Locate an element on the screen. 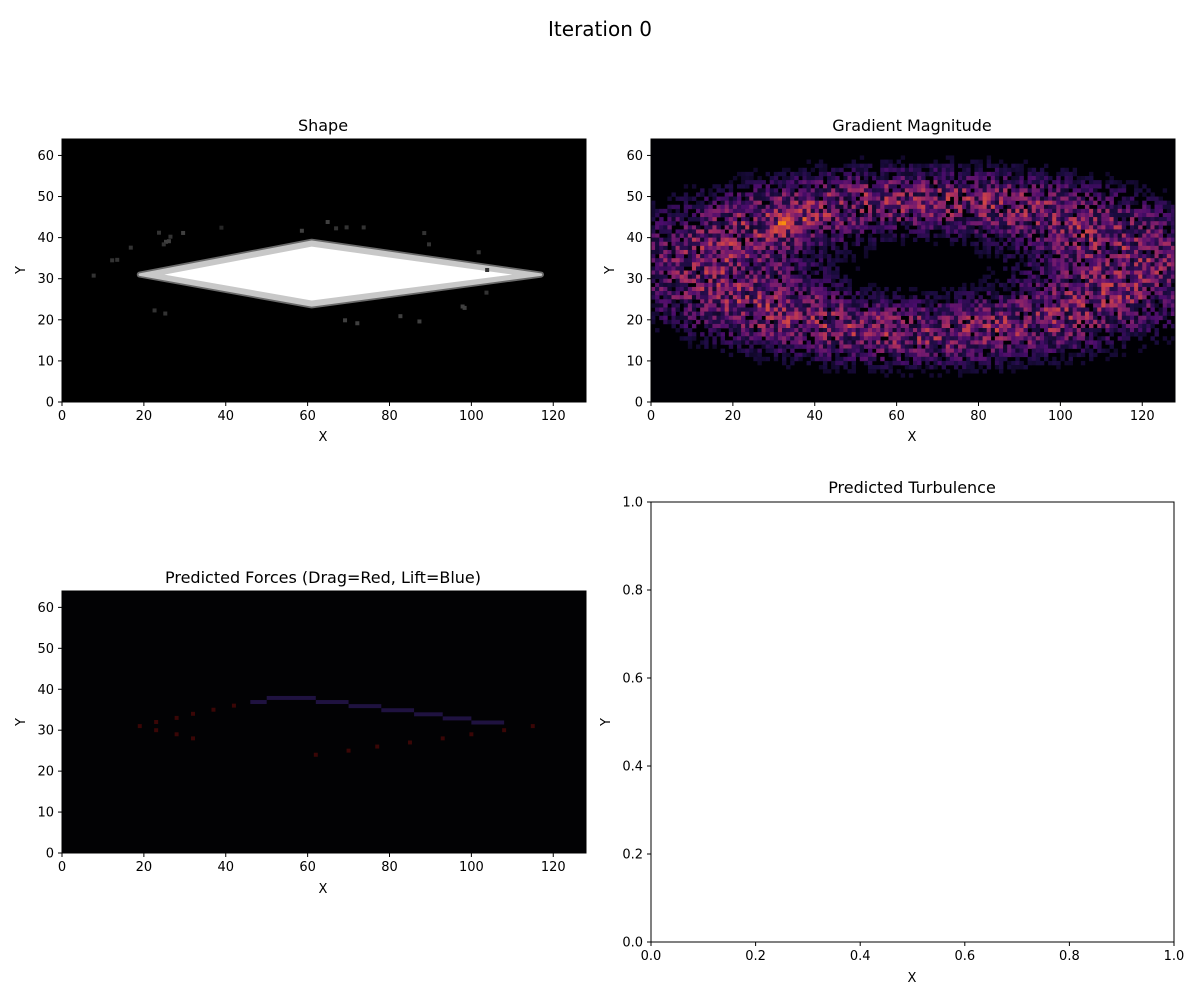 Image resolution: width=1200 pixels, height=1000 pixels. x-tick-label: 20 is located at coordinates (144, 867).